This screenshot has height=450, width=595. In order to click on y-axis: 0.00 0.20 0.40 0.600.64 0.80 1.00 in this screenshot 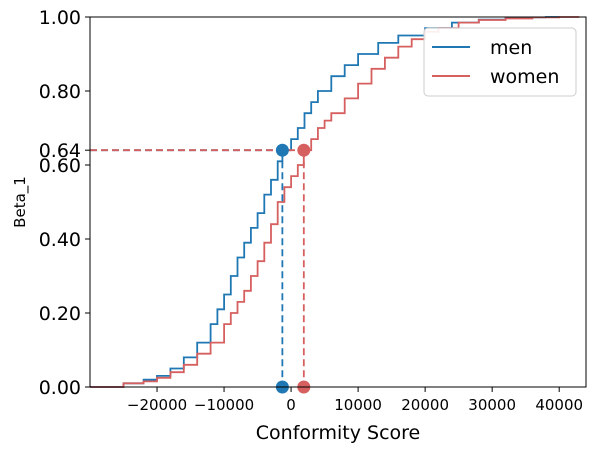, I will do `click(64, 203)`.